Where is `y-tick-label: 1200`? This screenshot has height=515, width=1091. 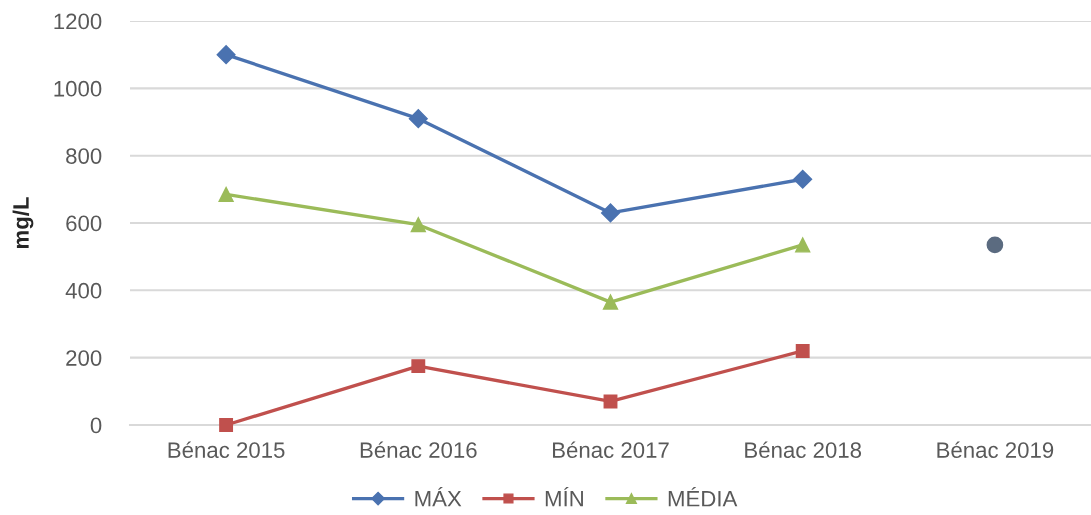 y-tick-label: 1200 is located at coordinates (78, 21).